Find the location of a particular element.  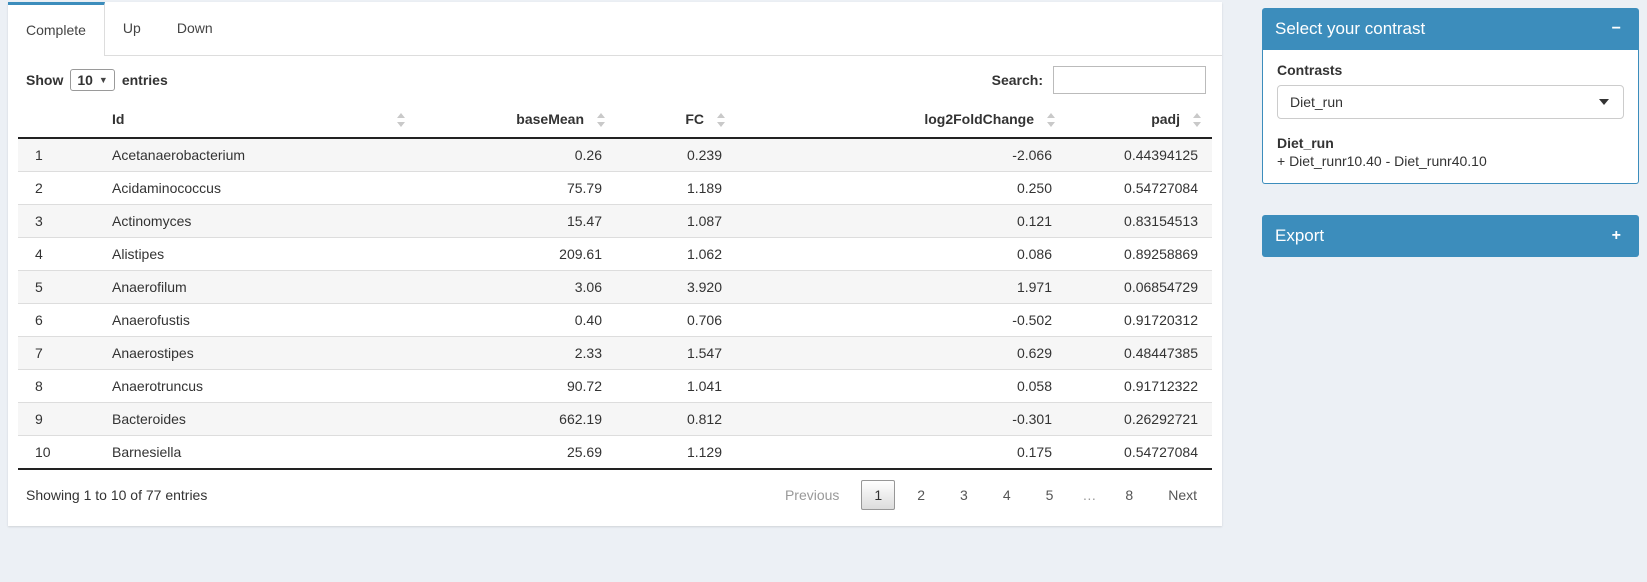

cell-id: Actinomyces is located at coordinates (257, 221).